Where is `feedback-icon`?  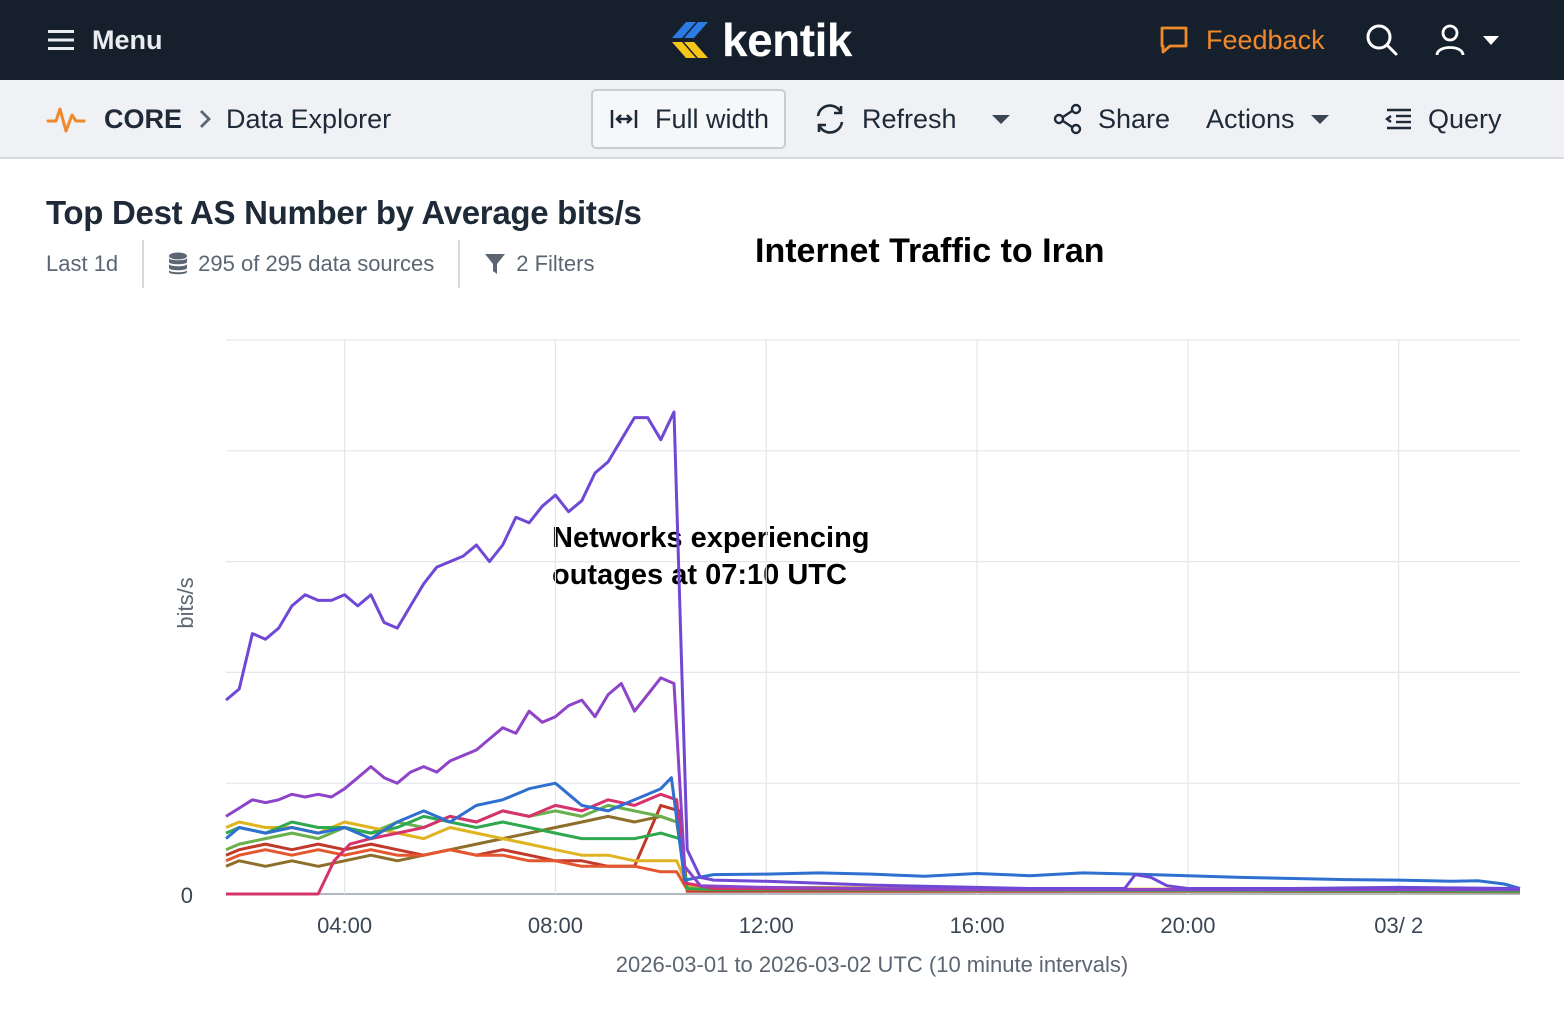
feedback-icon is located at coordinates (1174, 40).